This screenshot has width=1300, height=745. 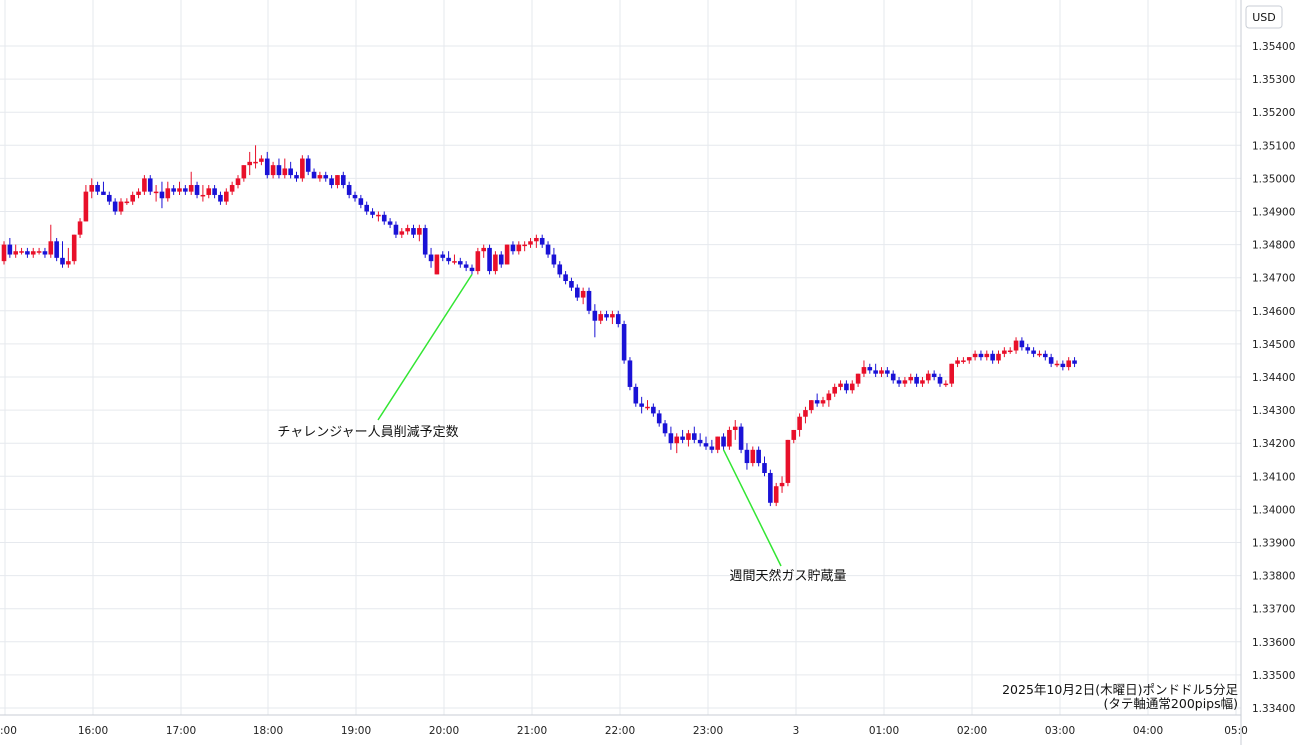 I want to click on price-tick-label: 1.34600, so click(x=1273, y=312).